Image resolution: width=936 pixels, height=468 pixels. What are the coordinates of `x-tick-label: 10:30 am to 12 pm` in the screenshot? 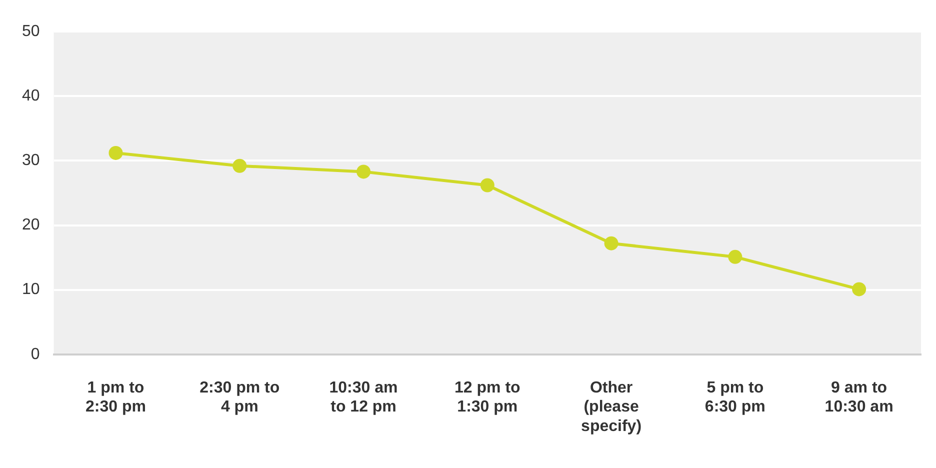 It's located at (363, 397).